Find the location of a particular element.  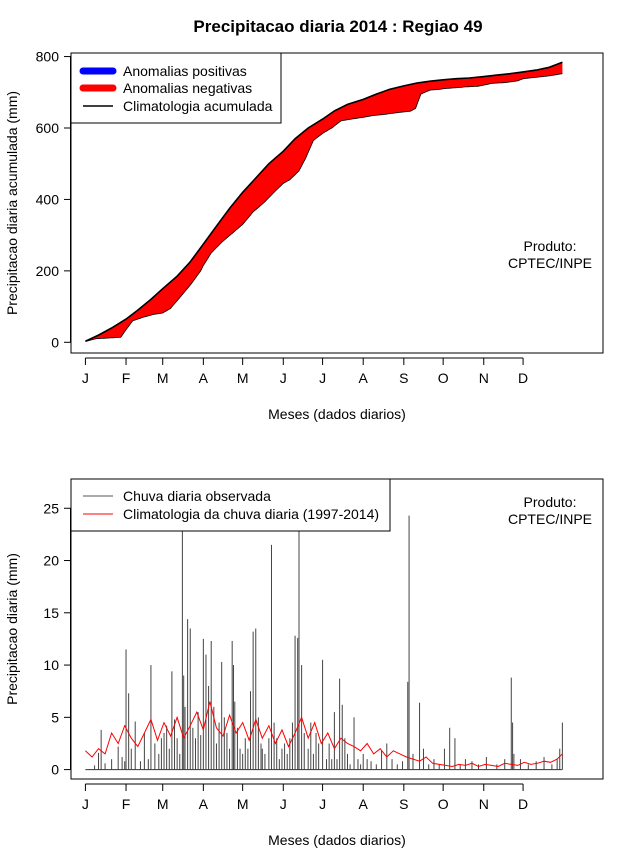

y-tick-label-top: 0 is located at coordinates (55, 342).